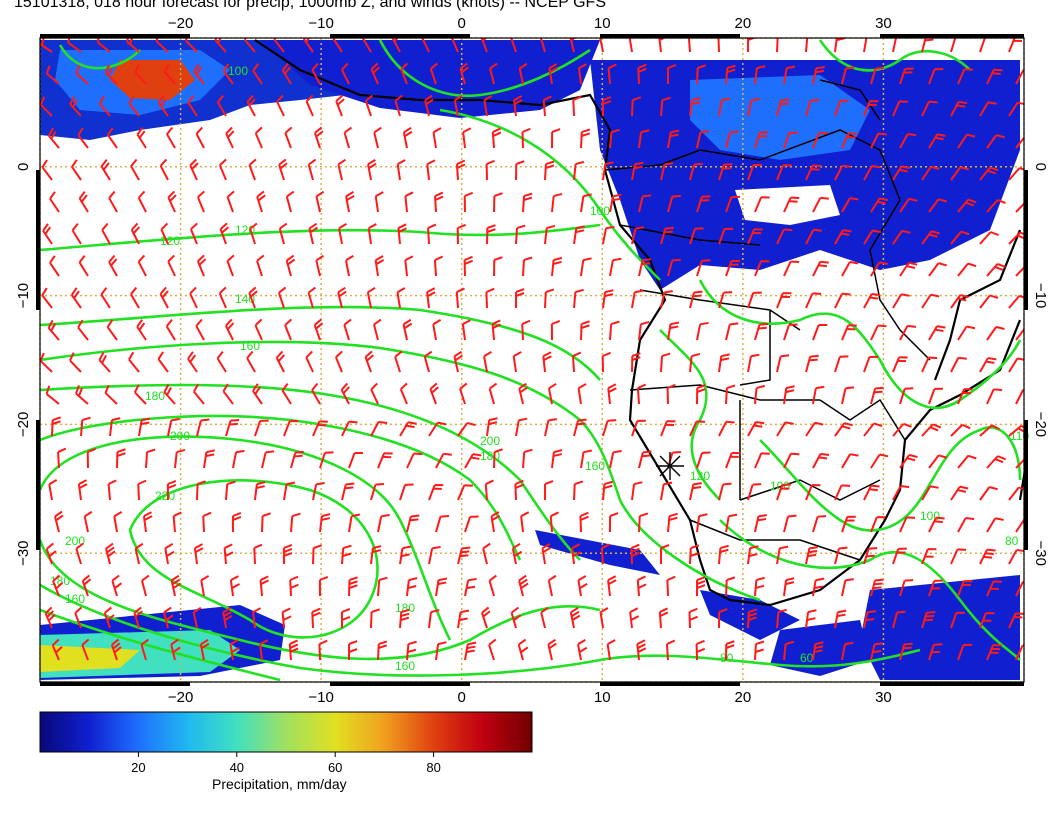  I want to click on lat-tick-label-left: 0, so click(23, 167).